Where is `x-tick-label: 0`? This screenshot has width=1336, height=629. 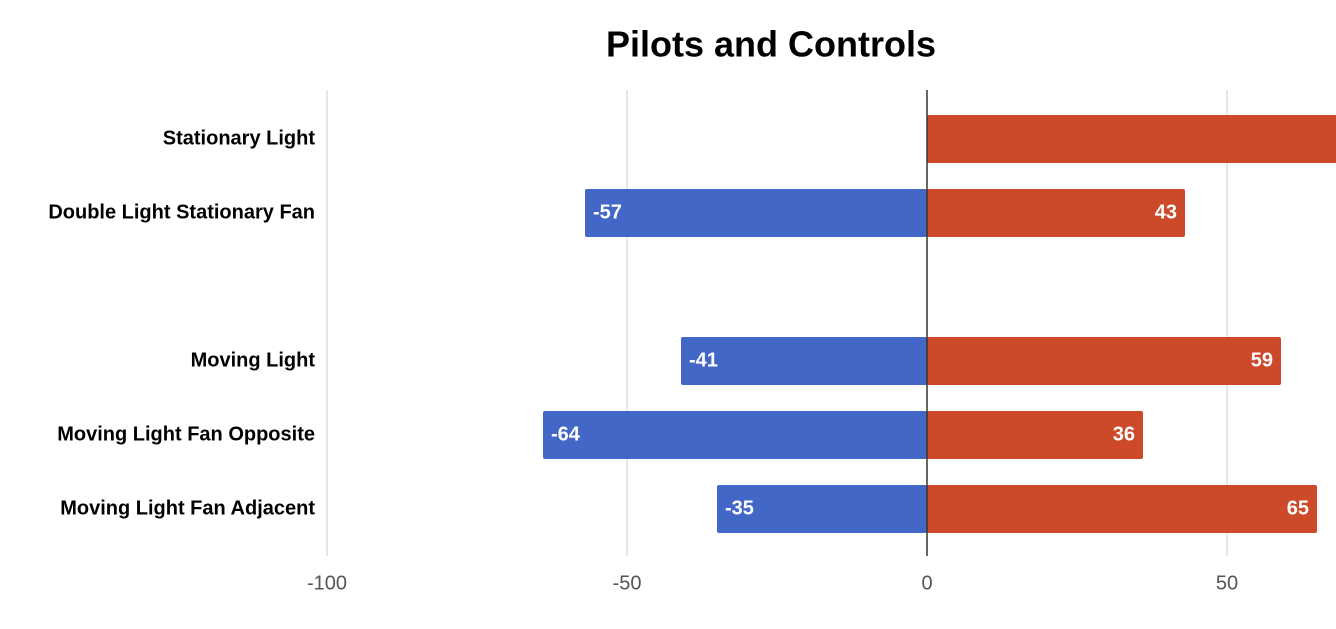 x-tick-label: 0 is located at coordinates (926, 583).